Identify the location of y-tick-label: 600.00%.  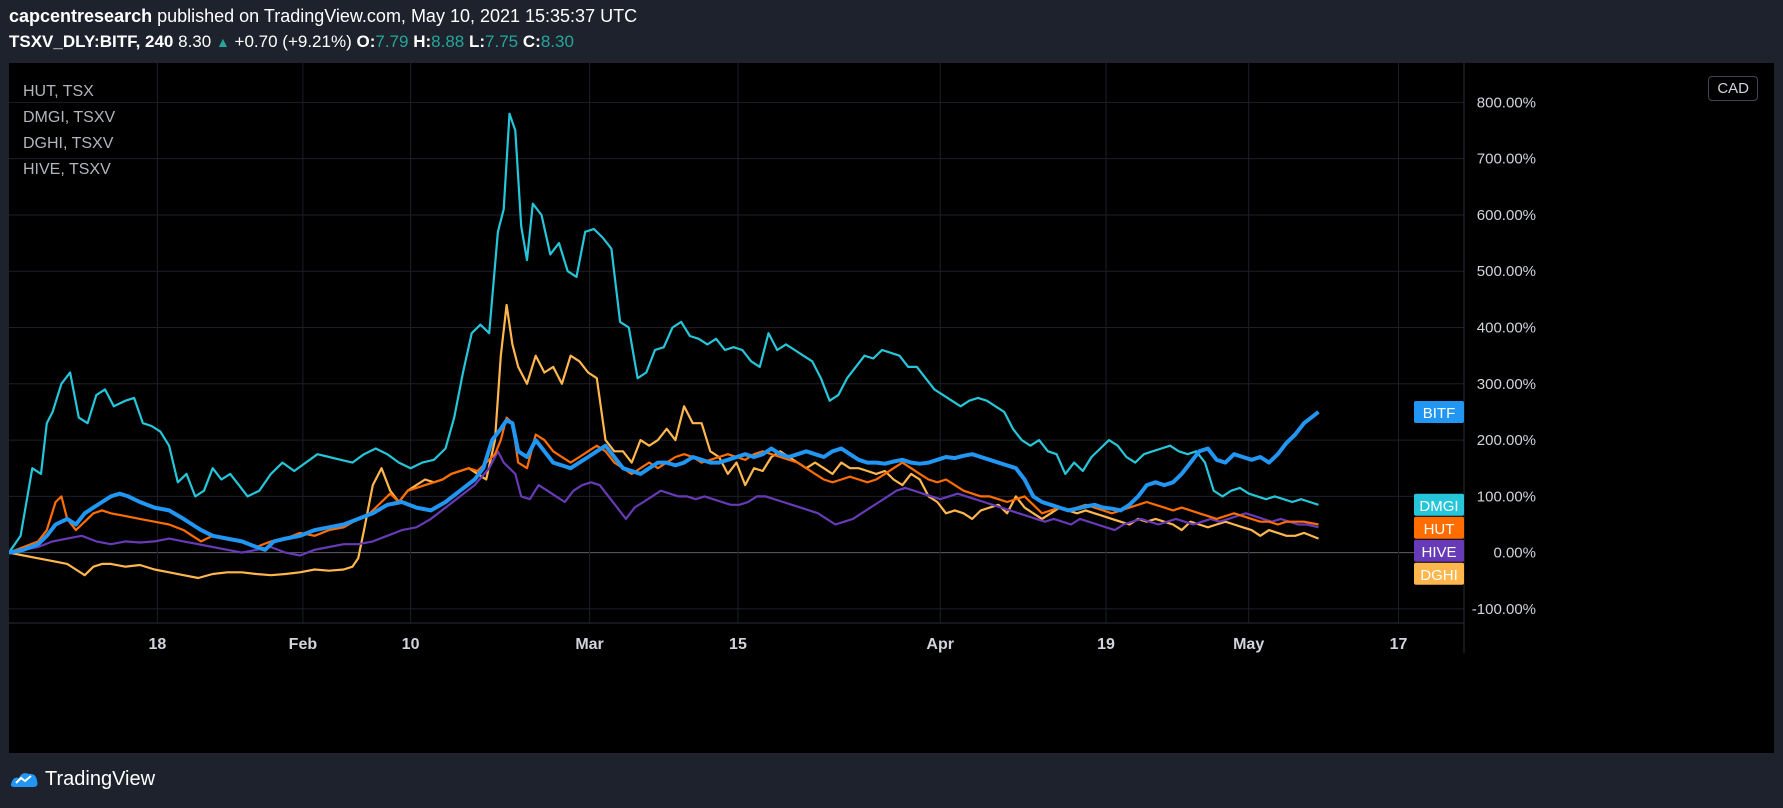
(1506, 215).